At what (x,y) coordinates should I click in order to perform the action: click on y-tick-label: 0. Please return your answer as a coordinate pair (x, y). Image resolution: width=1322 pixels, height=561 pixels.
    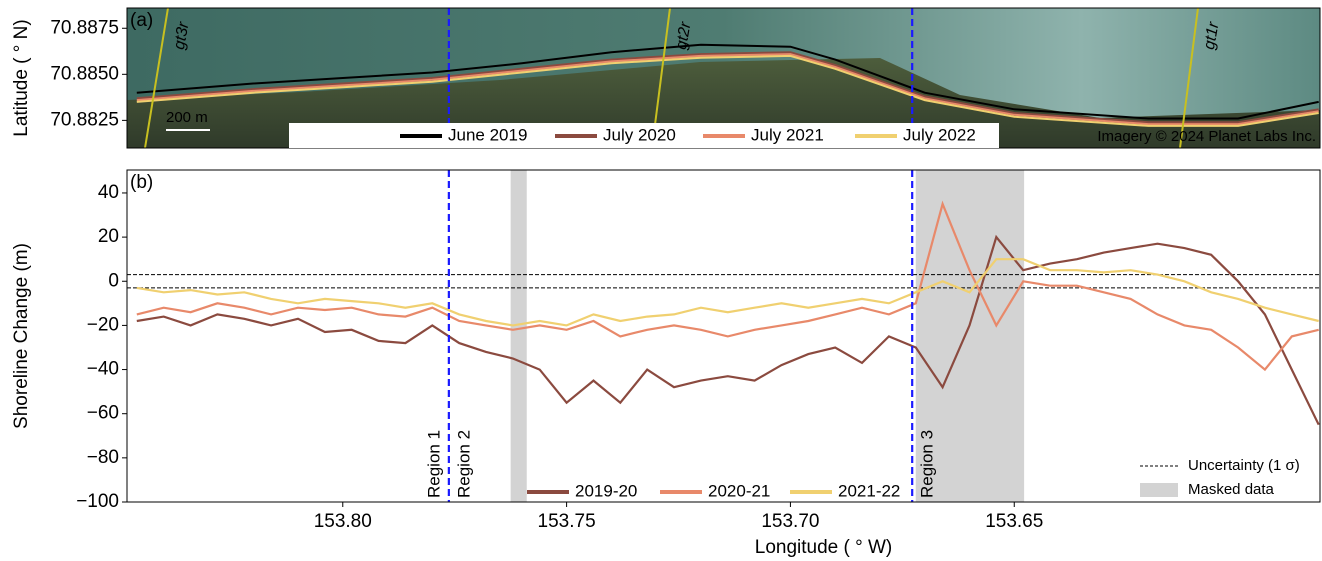
    Looking at the image, I should click on (113, 280).